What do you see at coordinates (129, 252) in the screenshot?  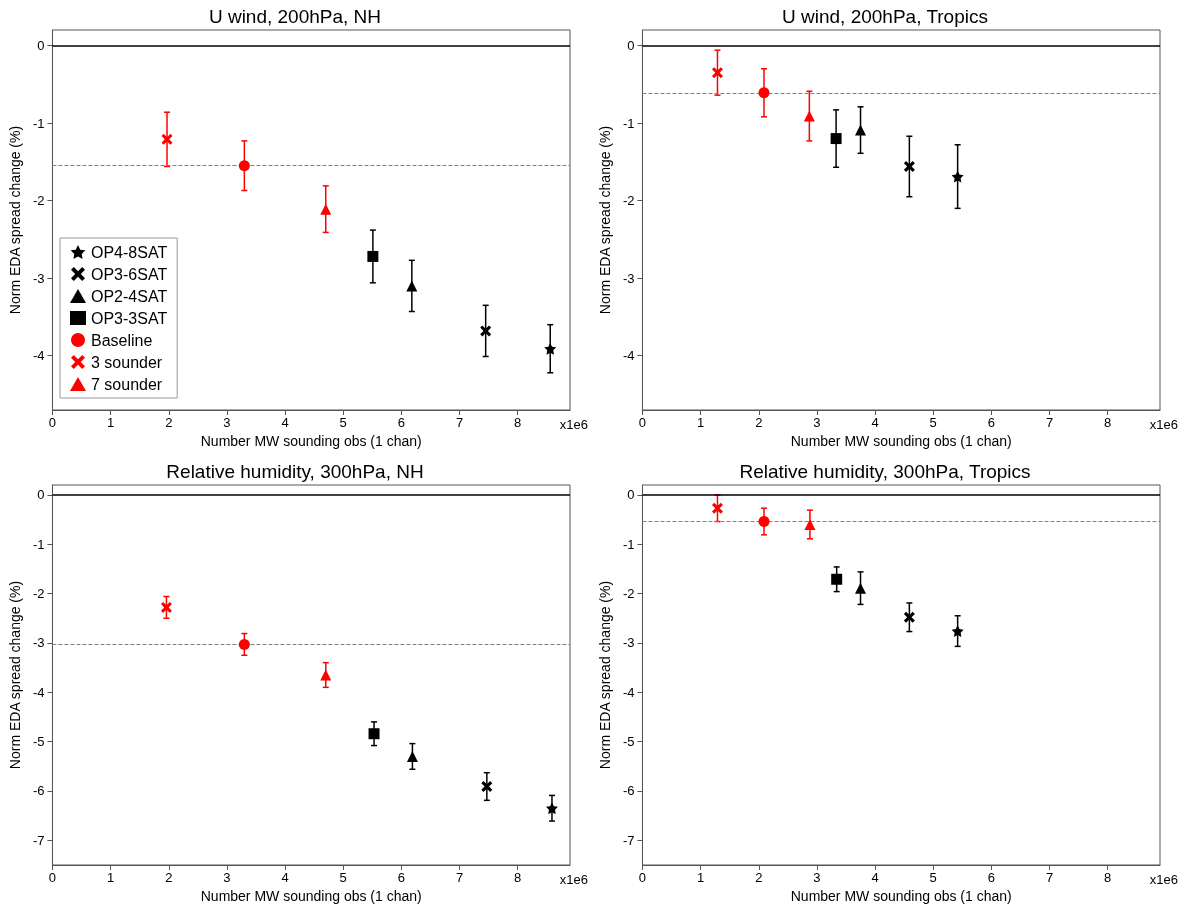 I see `legend-label: OP4-8SAT` at bounding box center [129, 252].